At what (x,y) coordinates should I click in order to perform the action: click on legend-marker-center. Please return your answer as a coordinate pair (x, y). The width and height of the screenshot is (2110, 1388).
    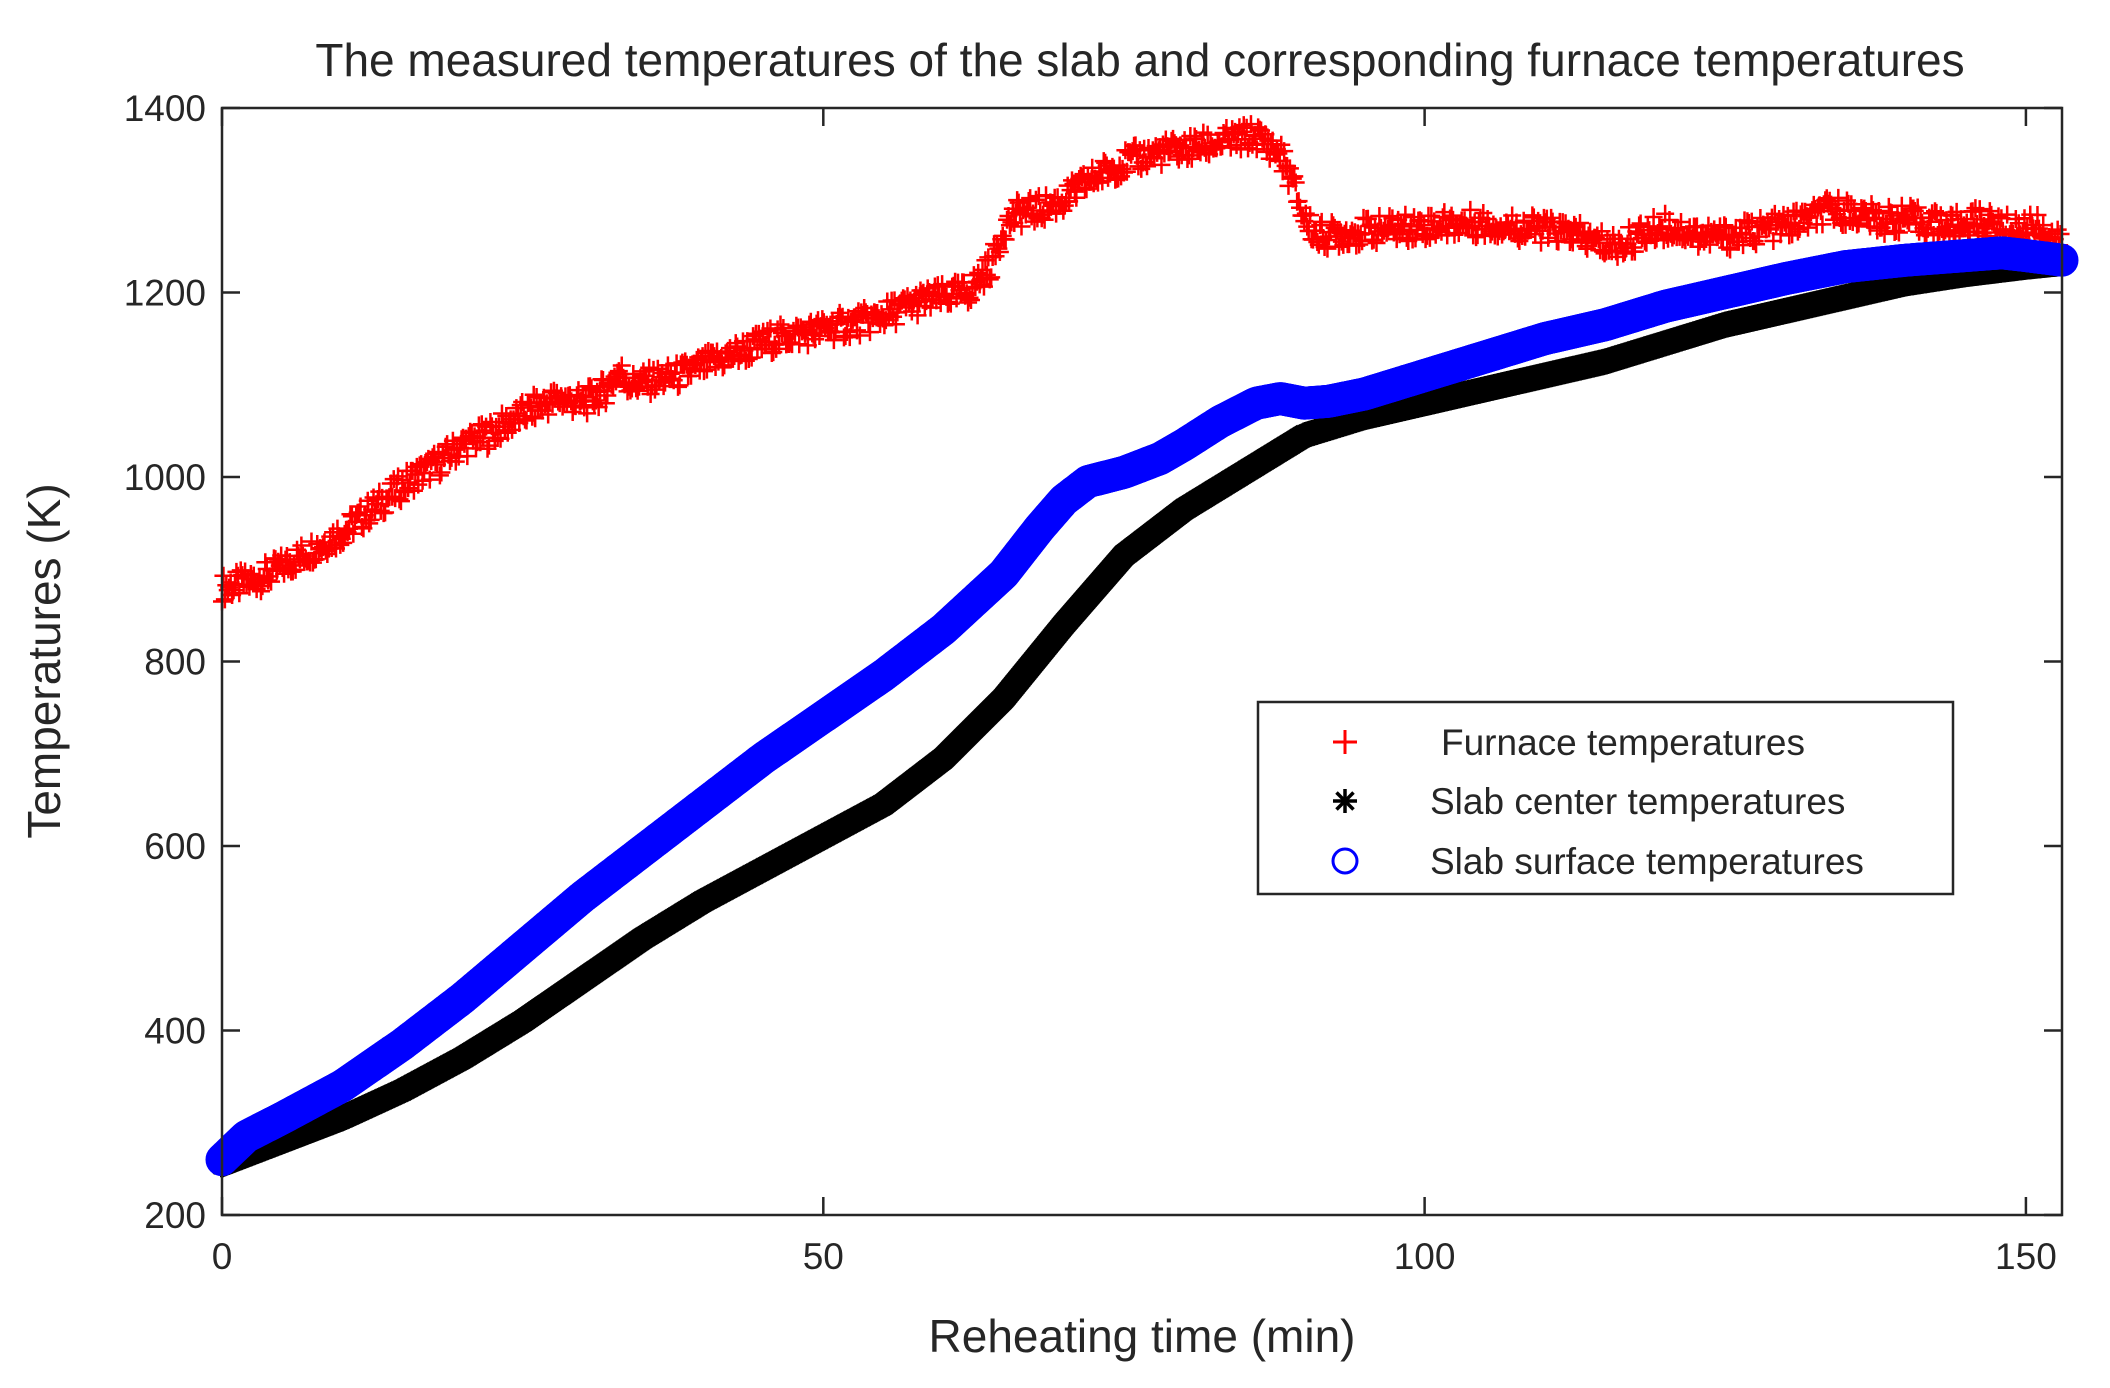
    Looking at the image, I should click on (1345, 801).